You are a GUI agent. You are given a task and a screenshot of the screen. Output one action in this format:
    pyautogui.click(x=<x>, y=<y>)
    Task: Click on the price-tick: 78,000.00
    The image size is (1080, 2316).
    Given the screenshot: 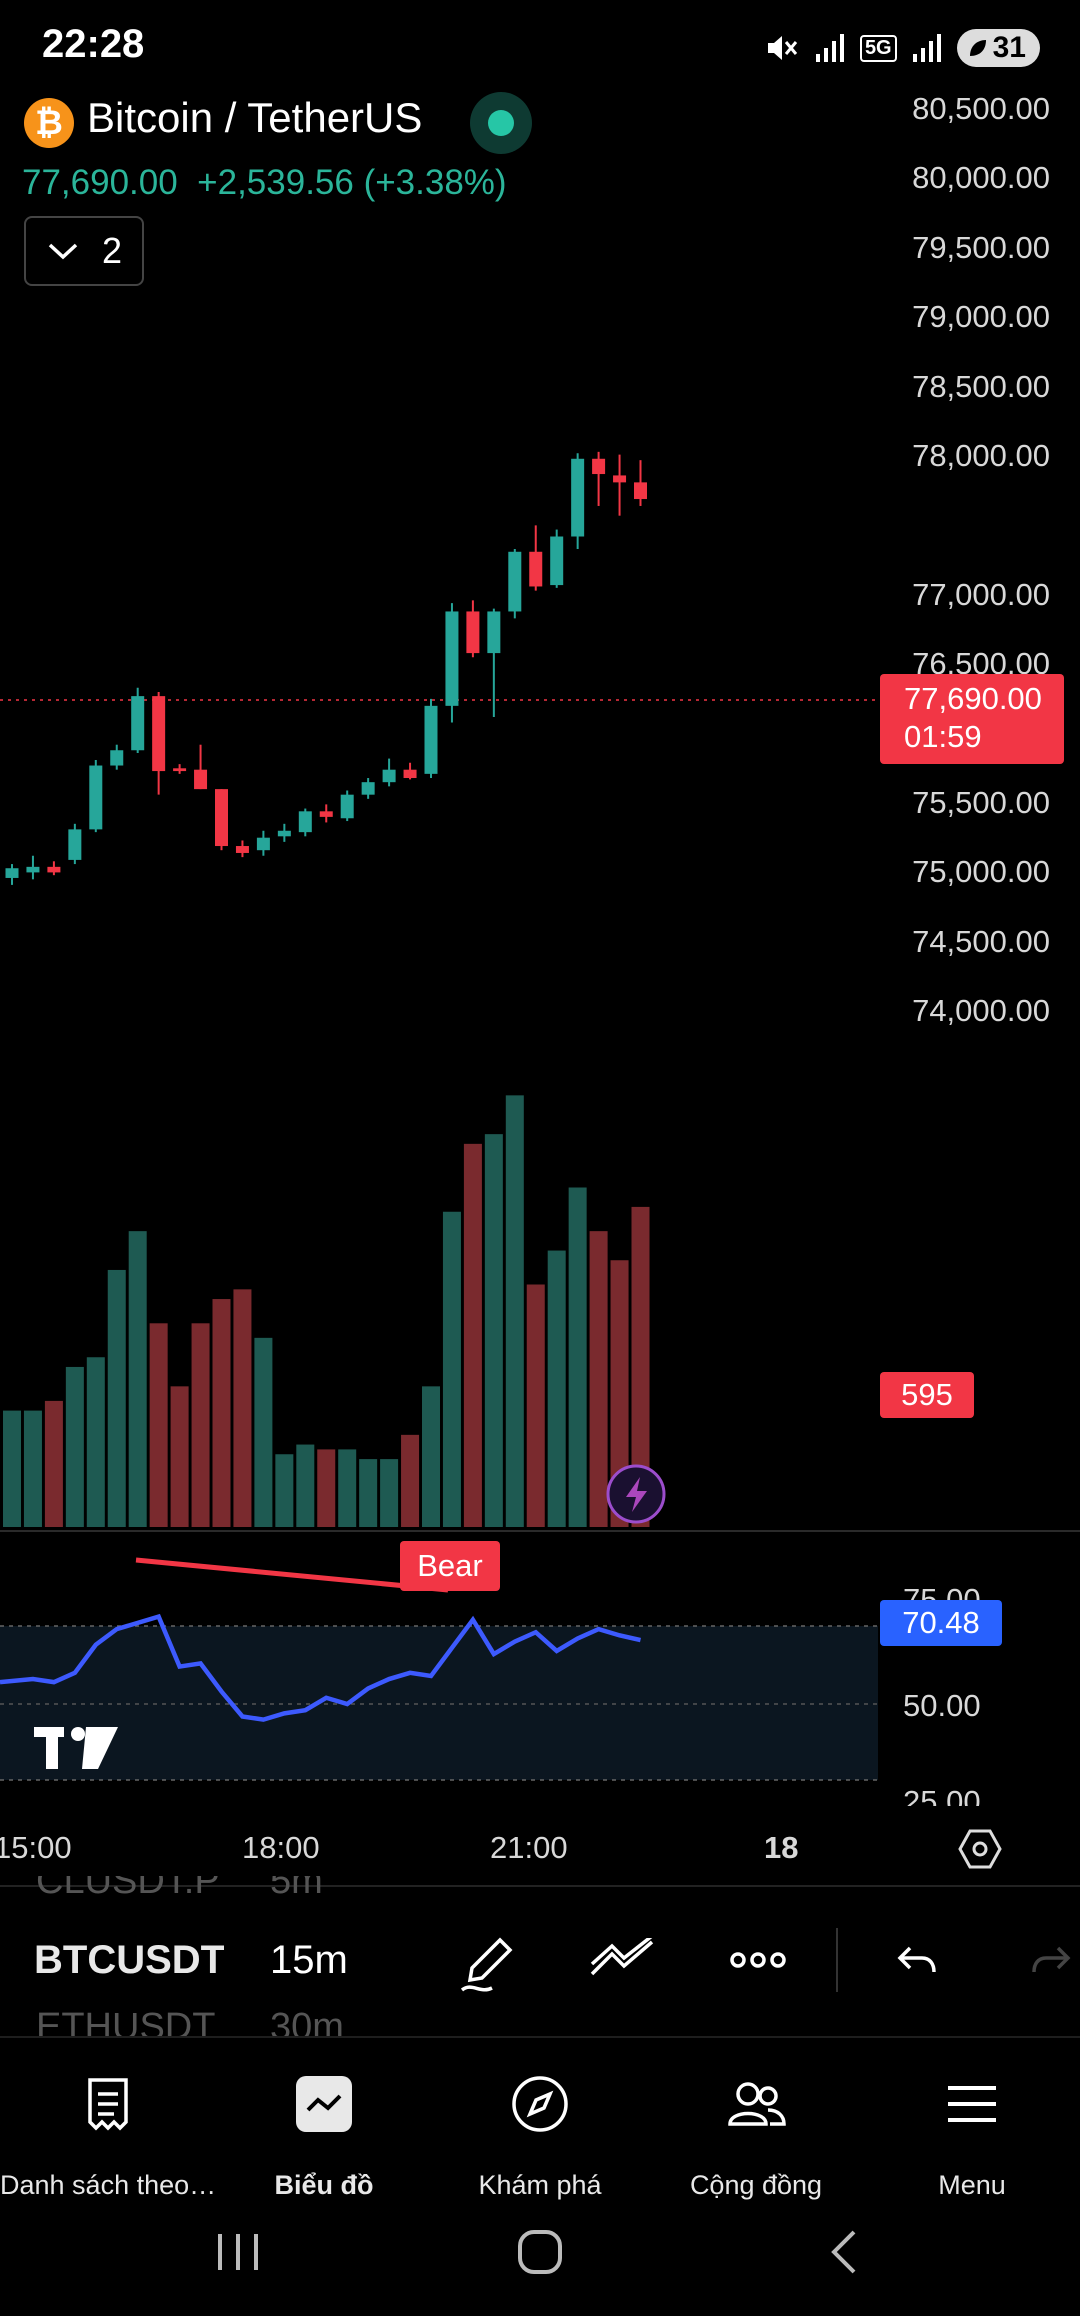 What is the action you would take?
    pyautogui.click(x=981, y=455)
    